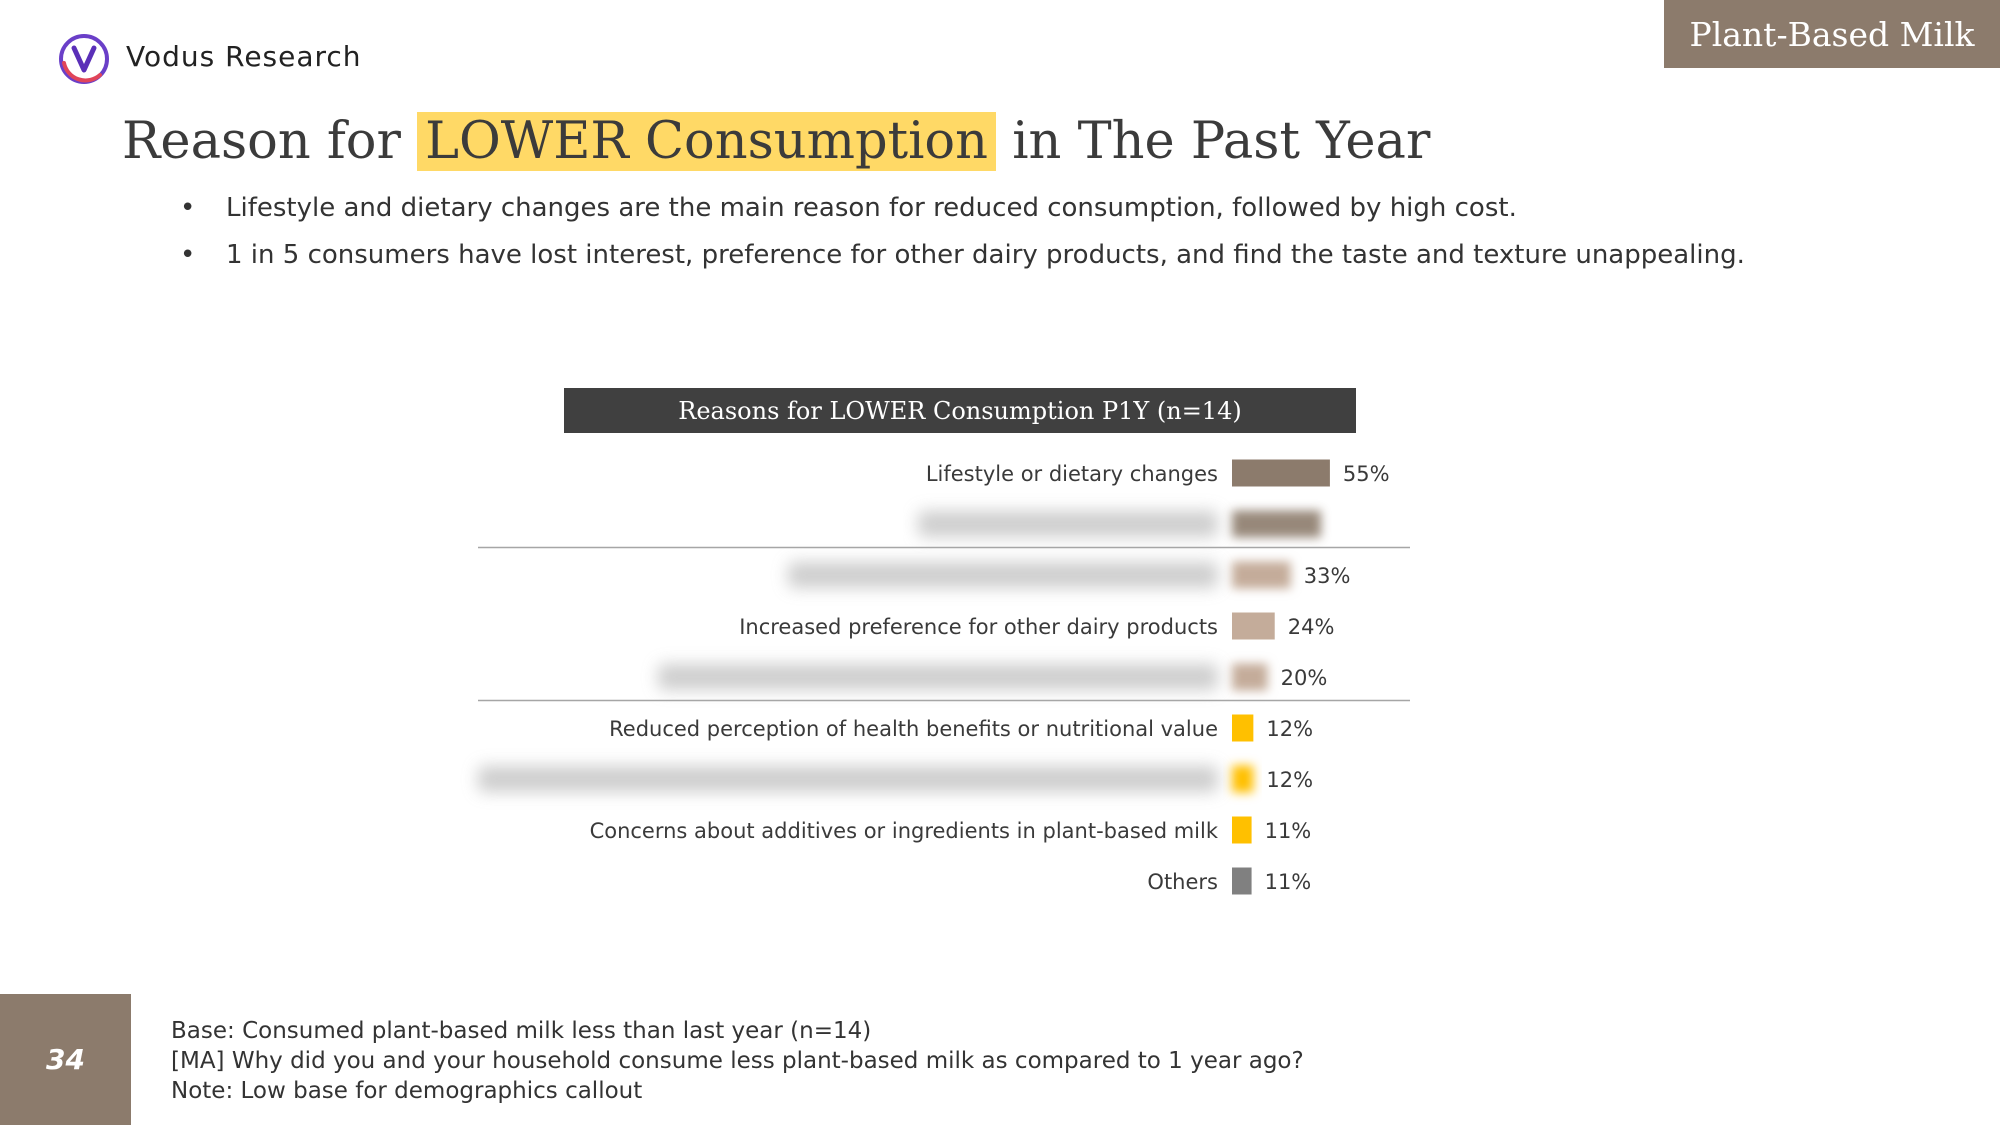  I want to click on value-label-1: 55%, so click(1366, 474).